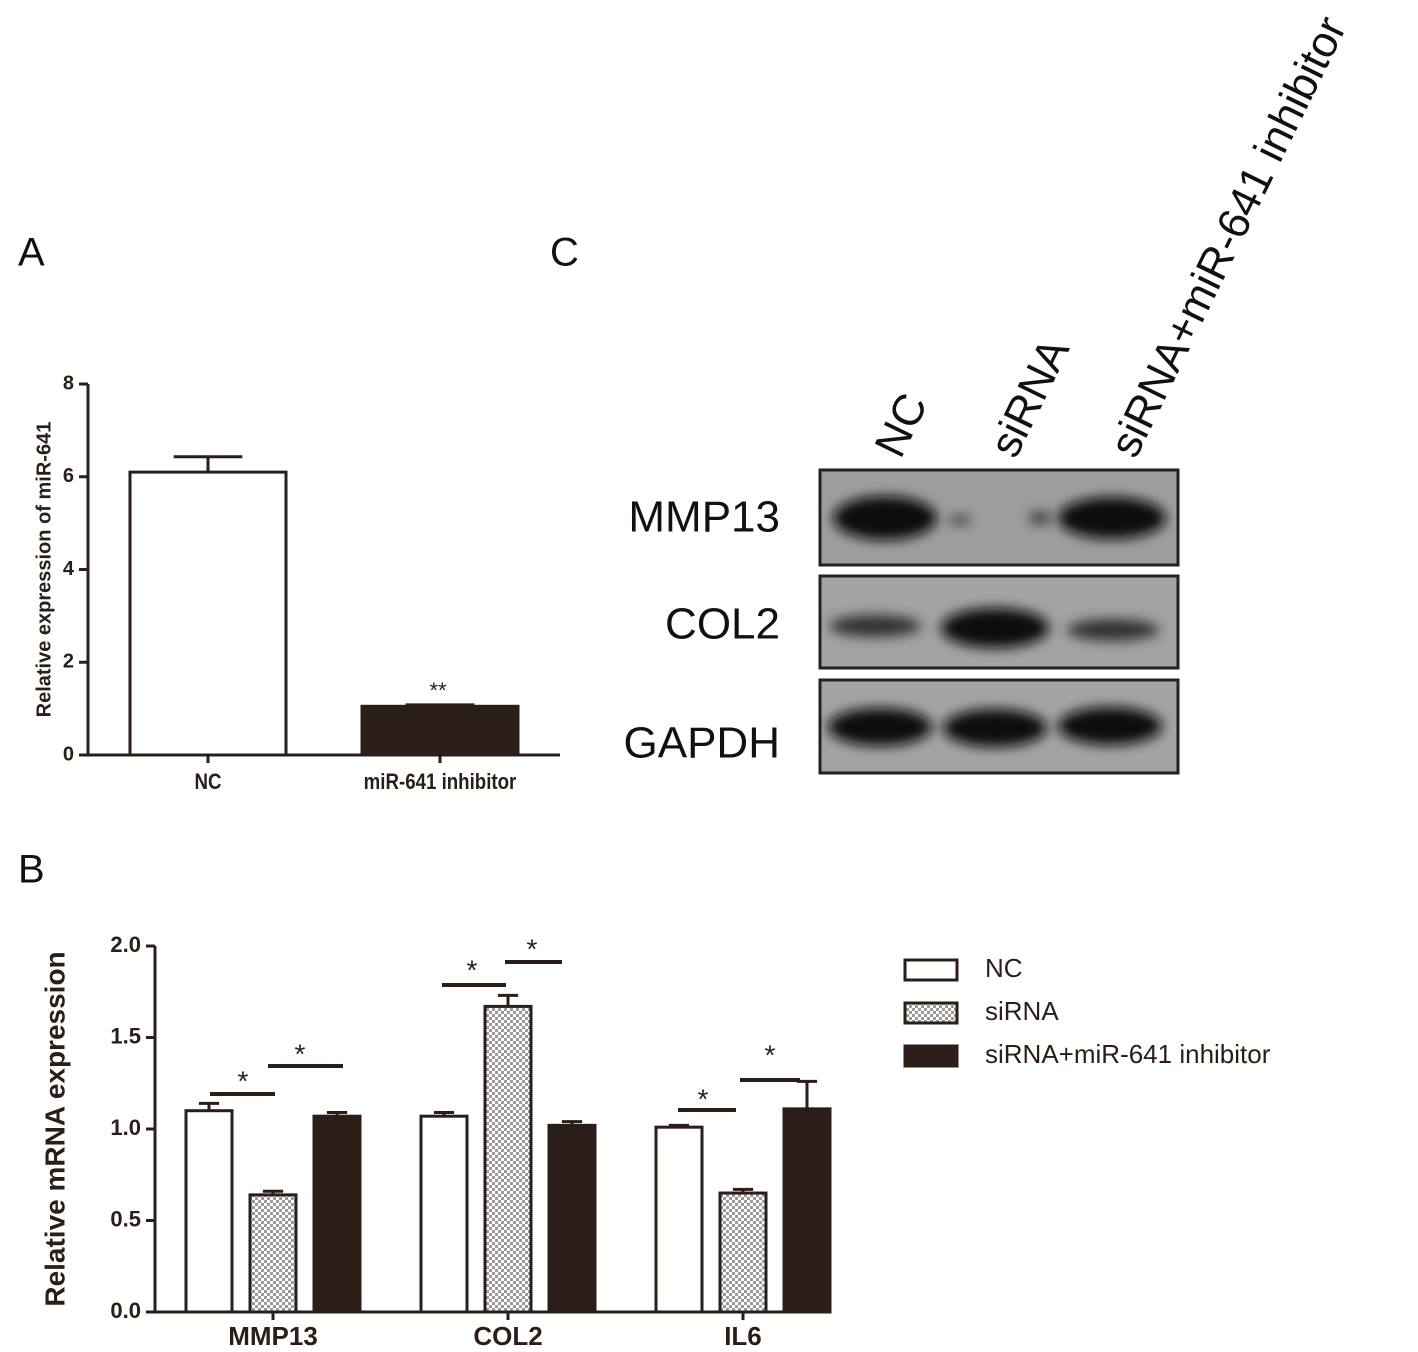  I want to click on legend-label: siRNA+miR-641 inhibitor, so click(1128, 1054).